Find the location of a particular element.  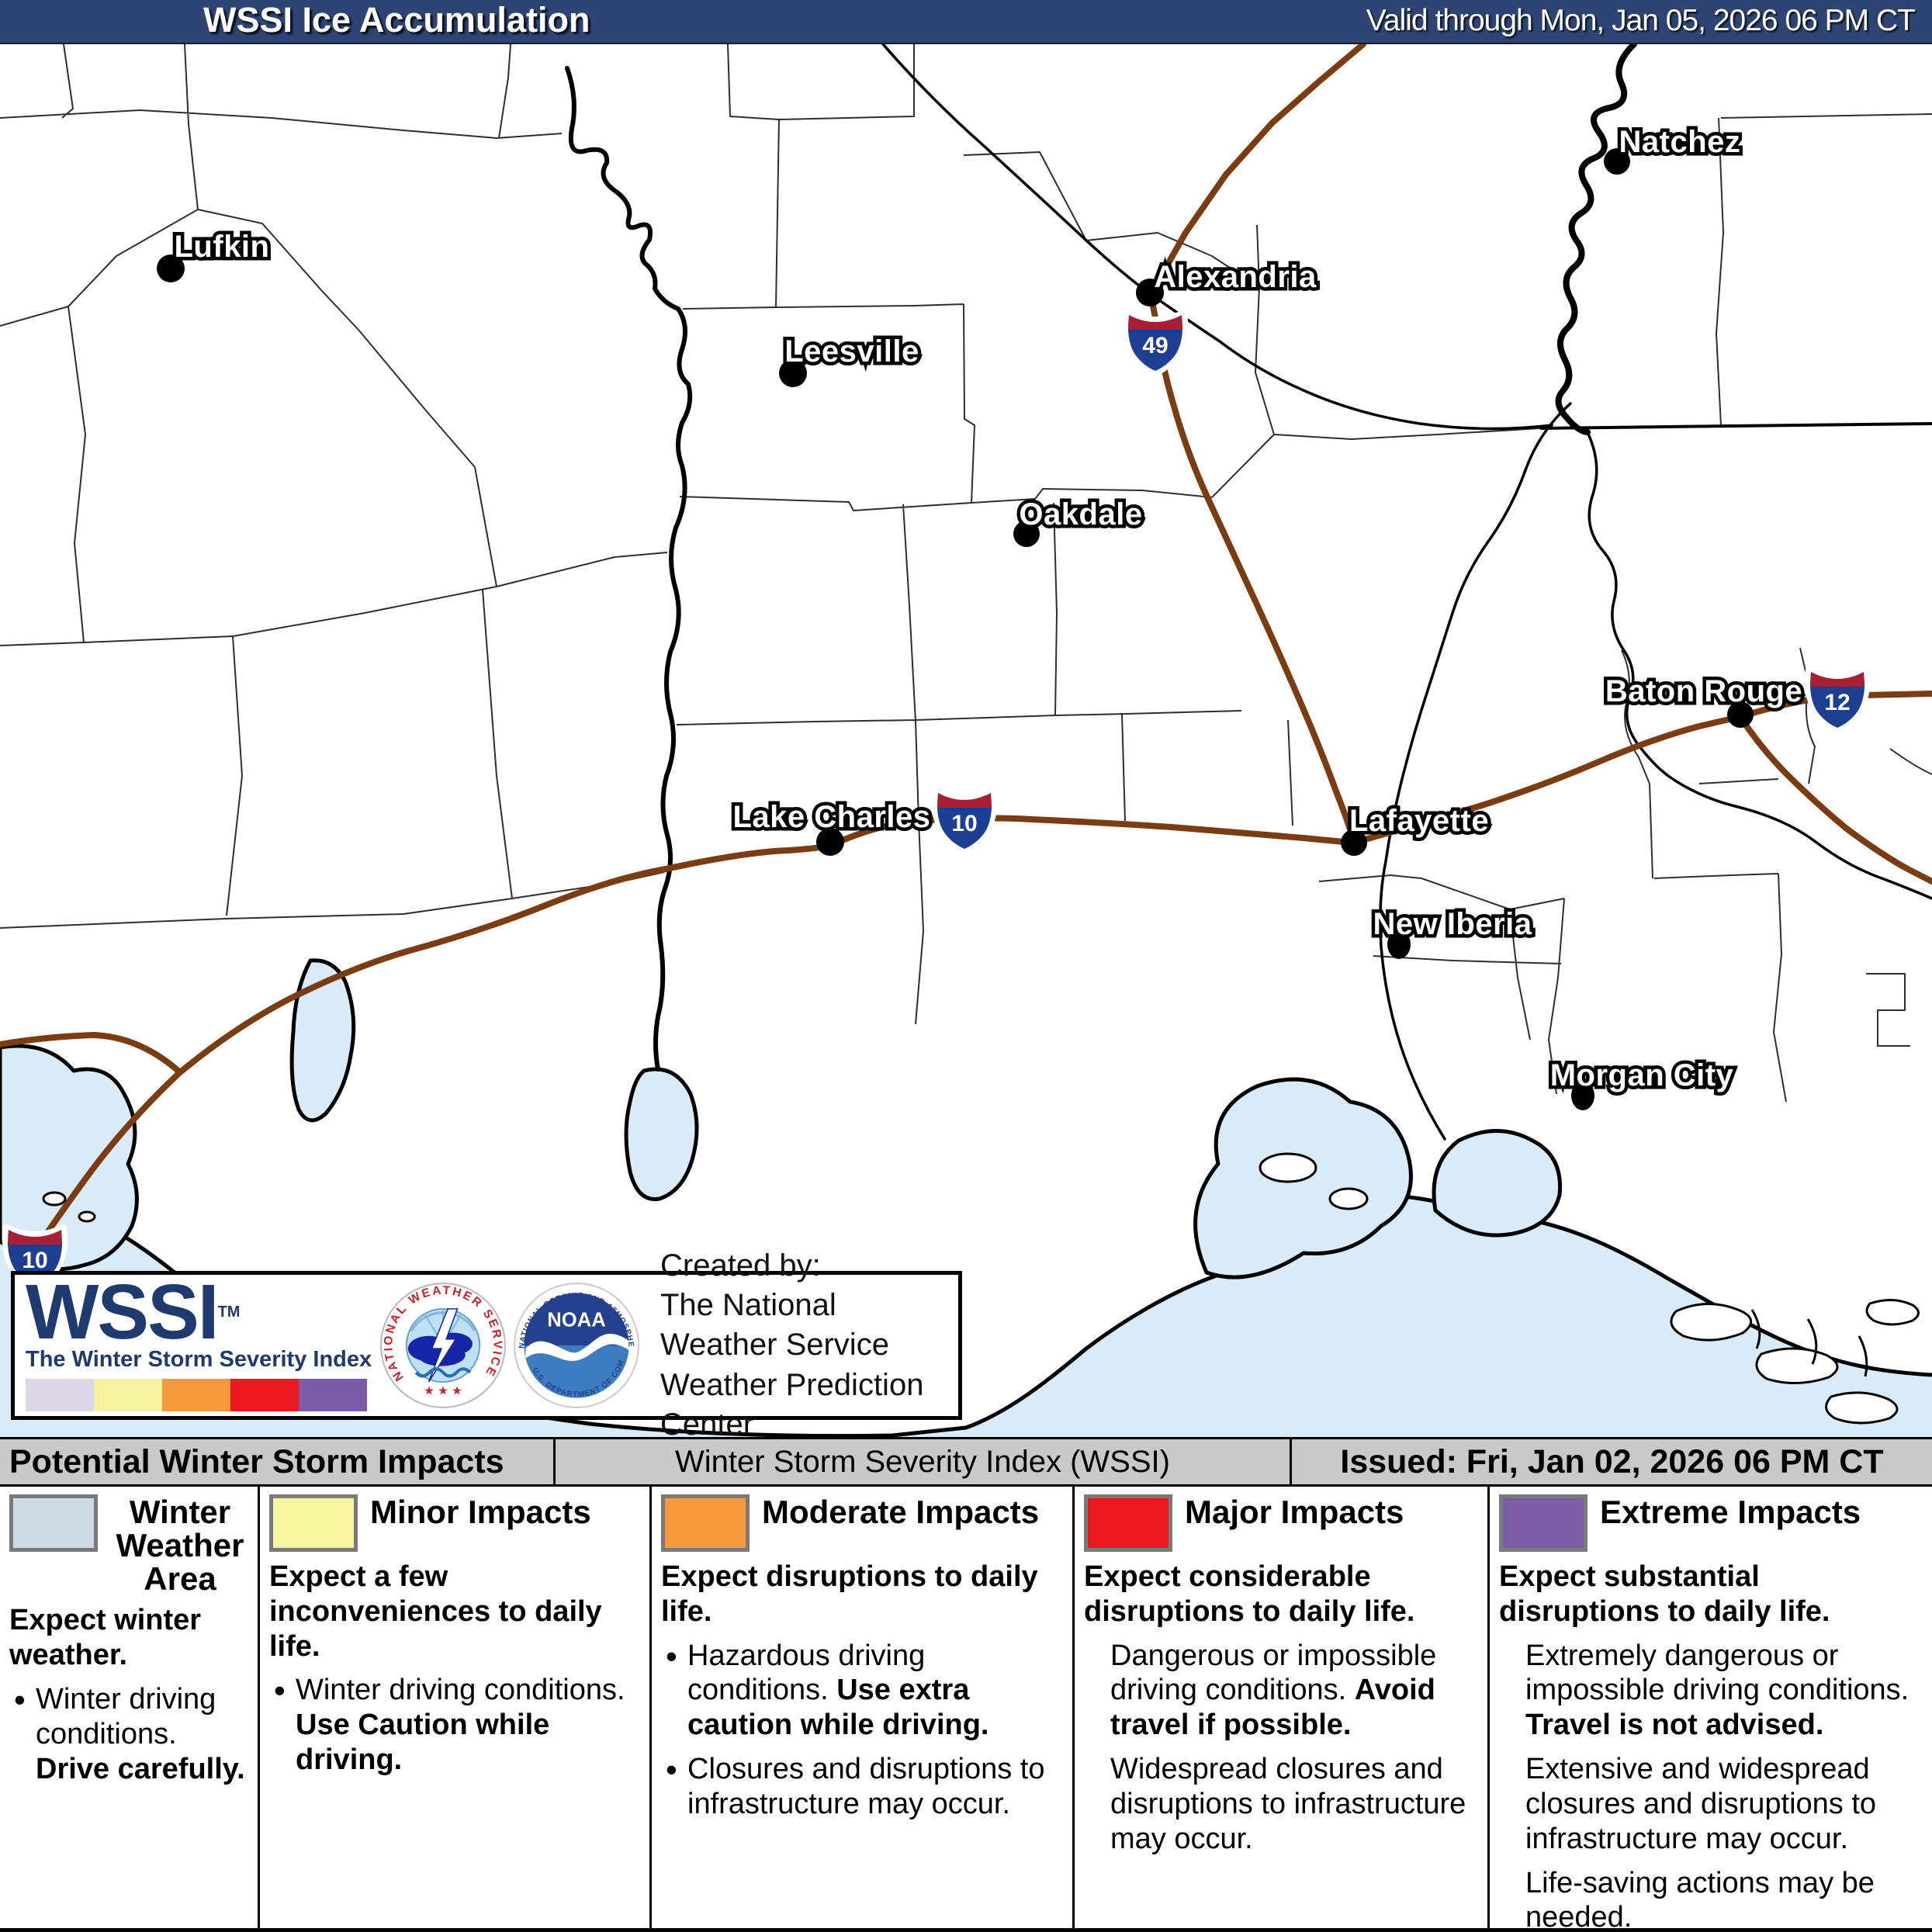

legend-title: Extreme Impacts is located at coordinates (1730, 1512).